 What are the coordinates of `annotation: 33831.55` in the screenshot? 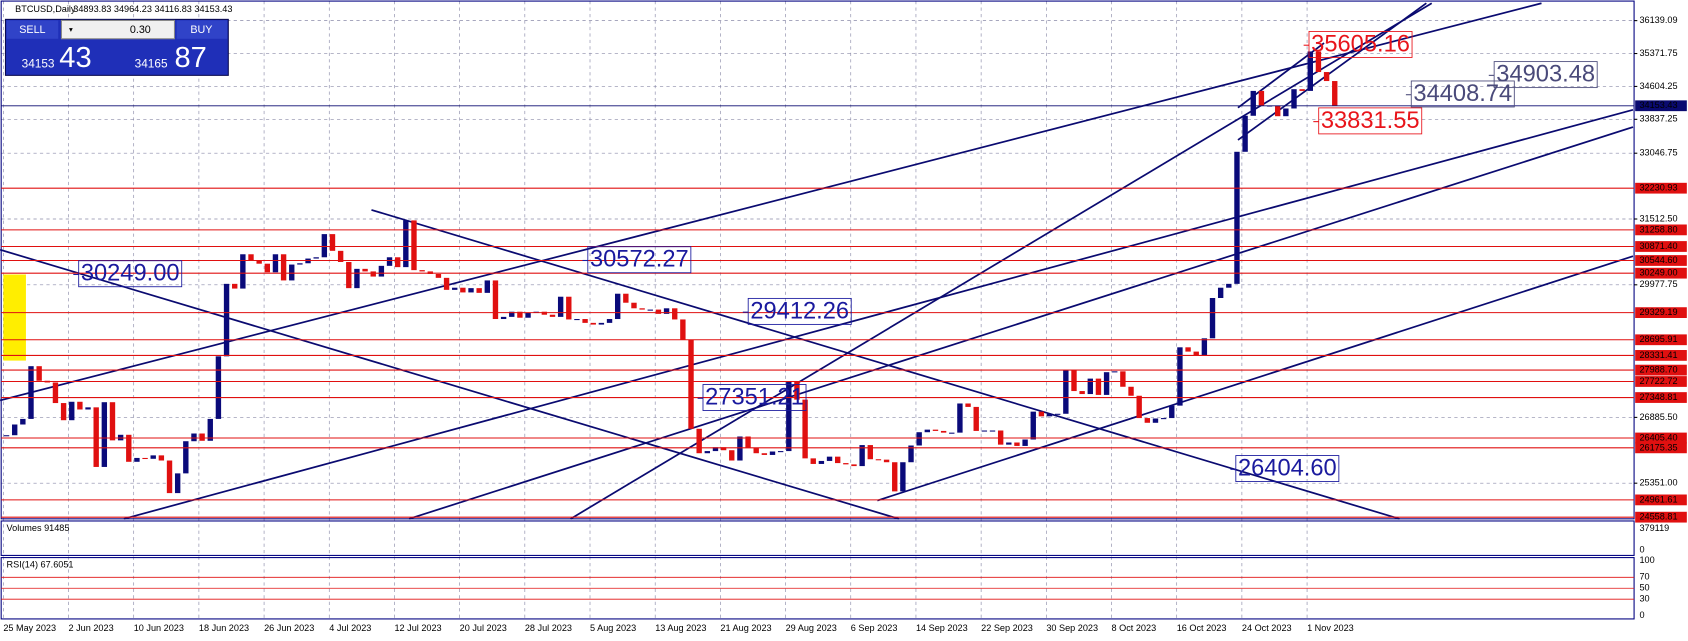 It's located at (1370, 121).